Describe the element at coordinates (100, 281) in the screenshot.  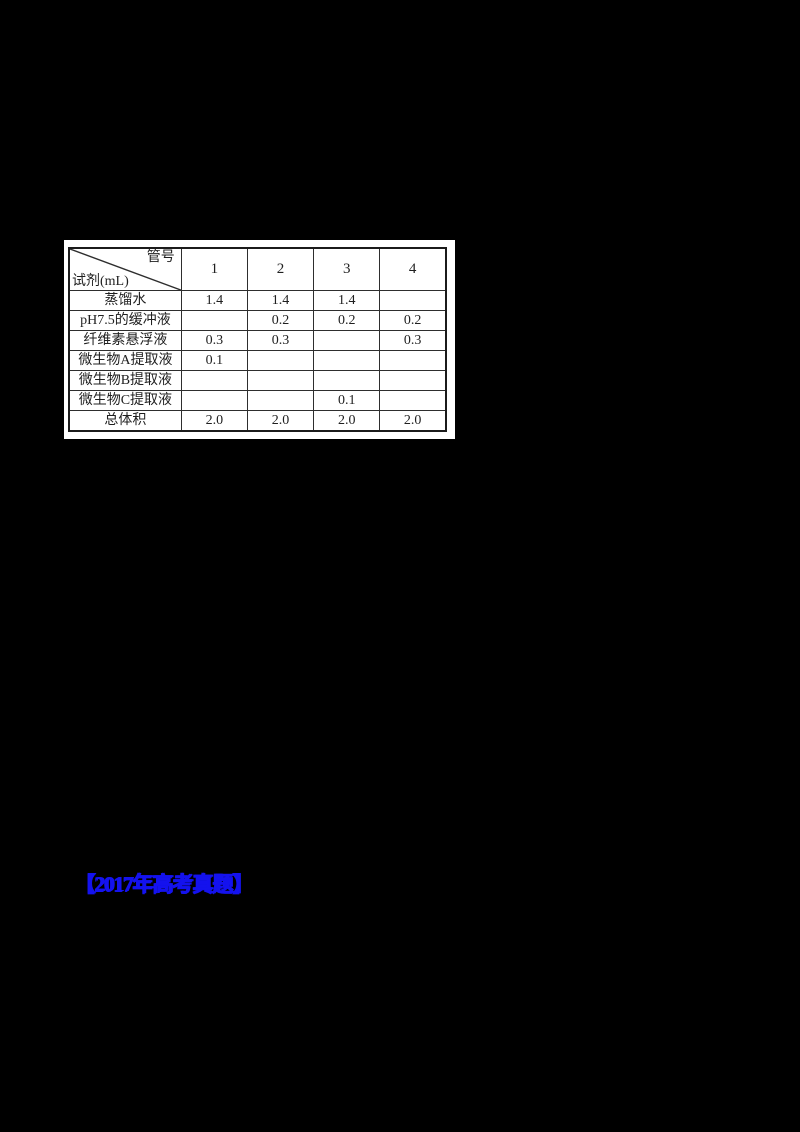
I see `corner-label-reagent: 试剂(mL)` at that location.